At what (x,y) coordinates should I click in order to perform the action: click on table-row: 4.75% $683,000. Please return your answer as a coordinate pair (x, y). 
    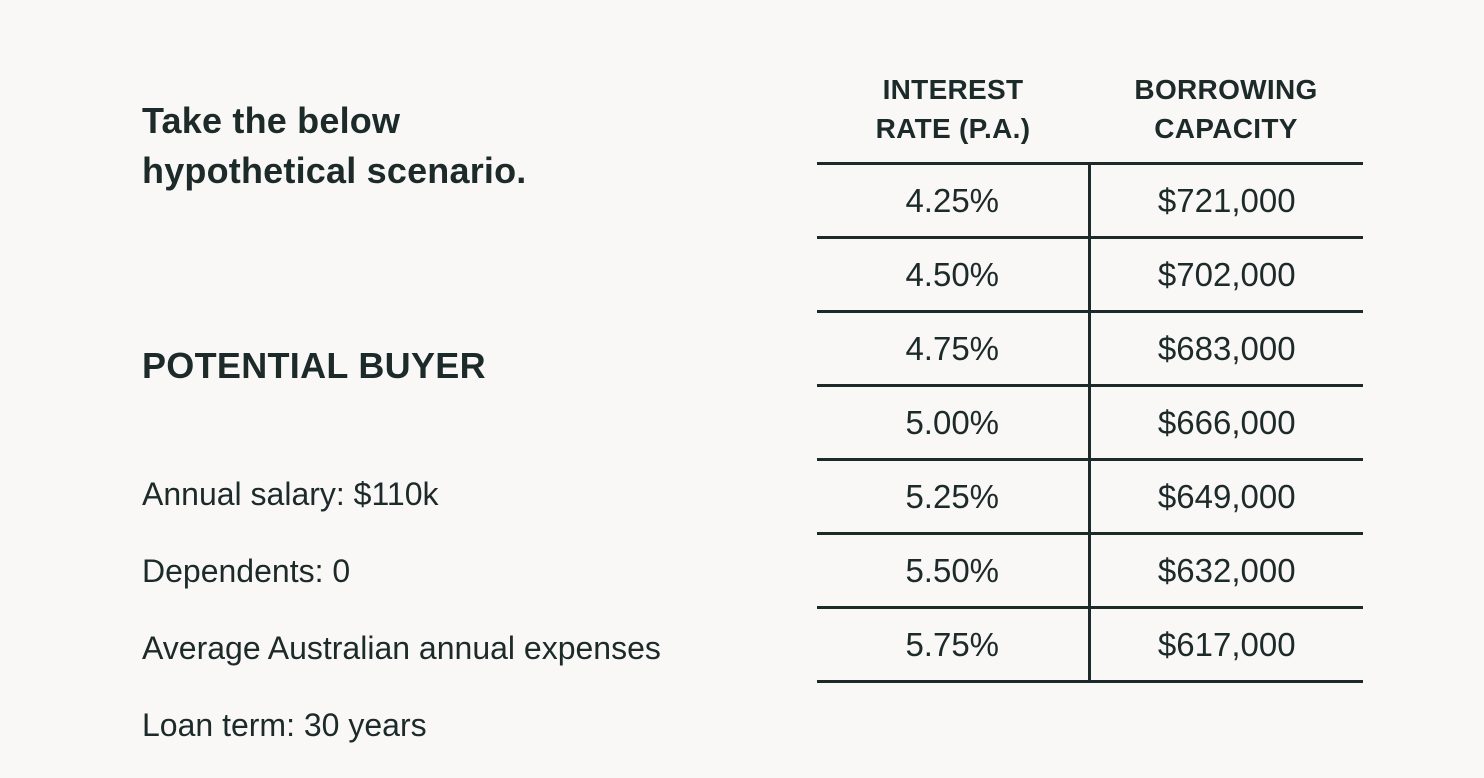
    Looking at the image, I should click on (1090, 349).